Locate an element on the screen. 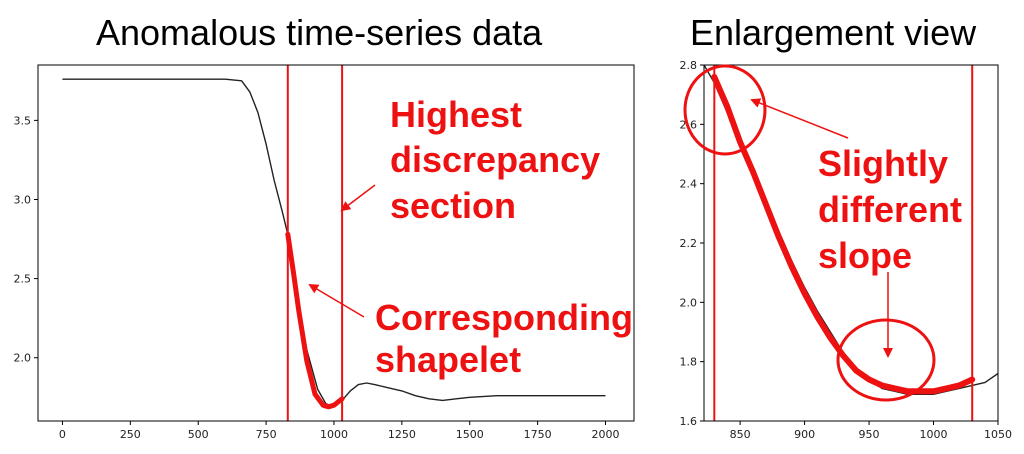 The width and height of the screenshot is (1024, 454). main-y-tick-label-3: 3.5 is located at coordinates (23, 120).